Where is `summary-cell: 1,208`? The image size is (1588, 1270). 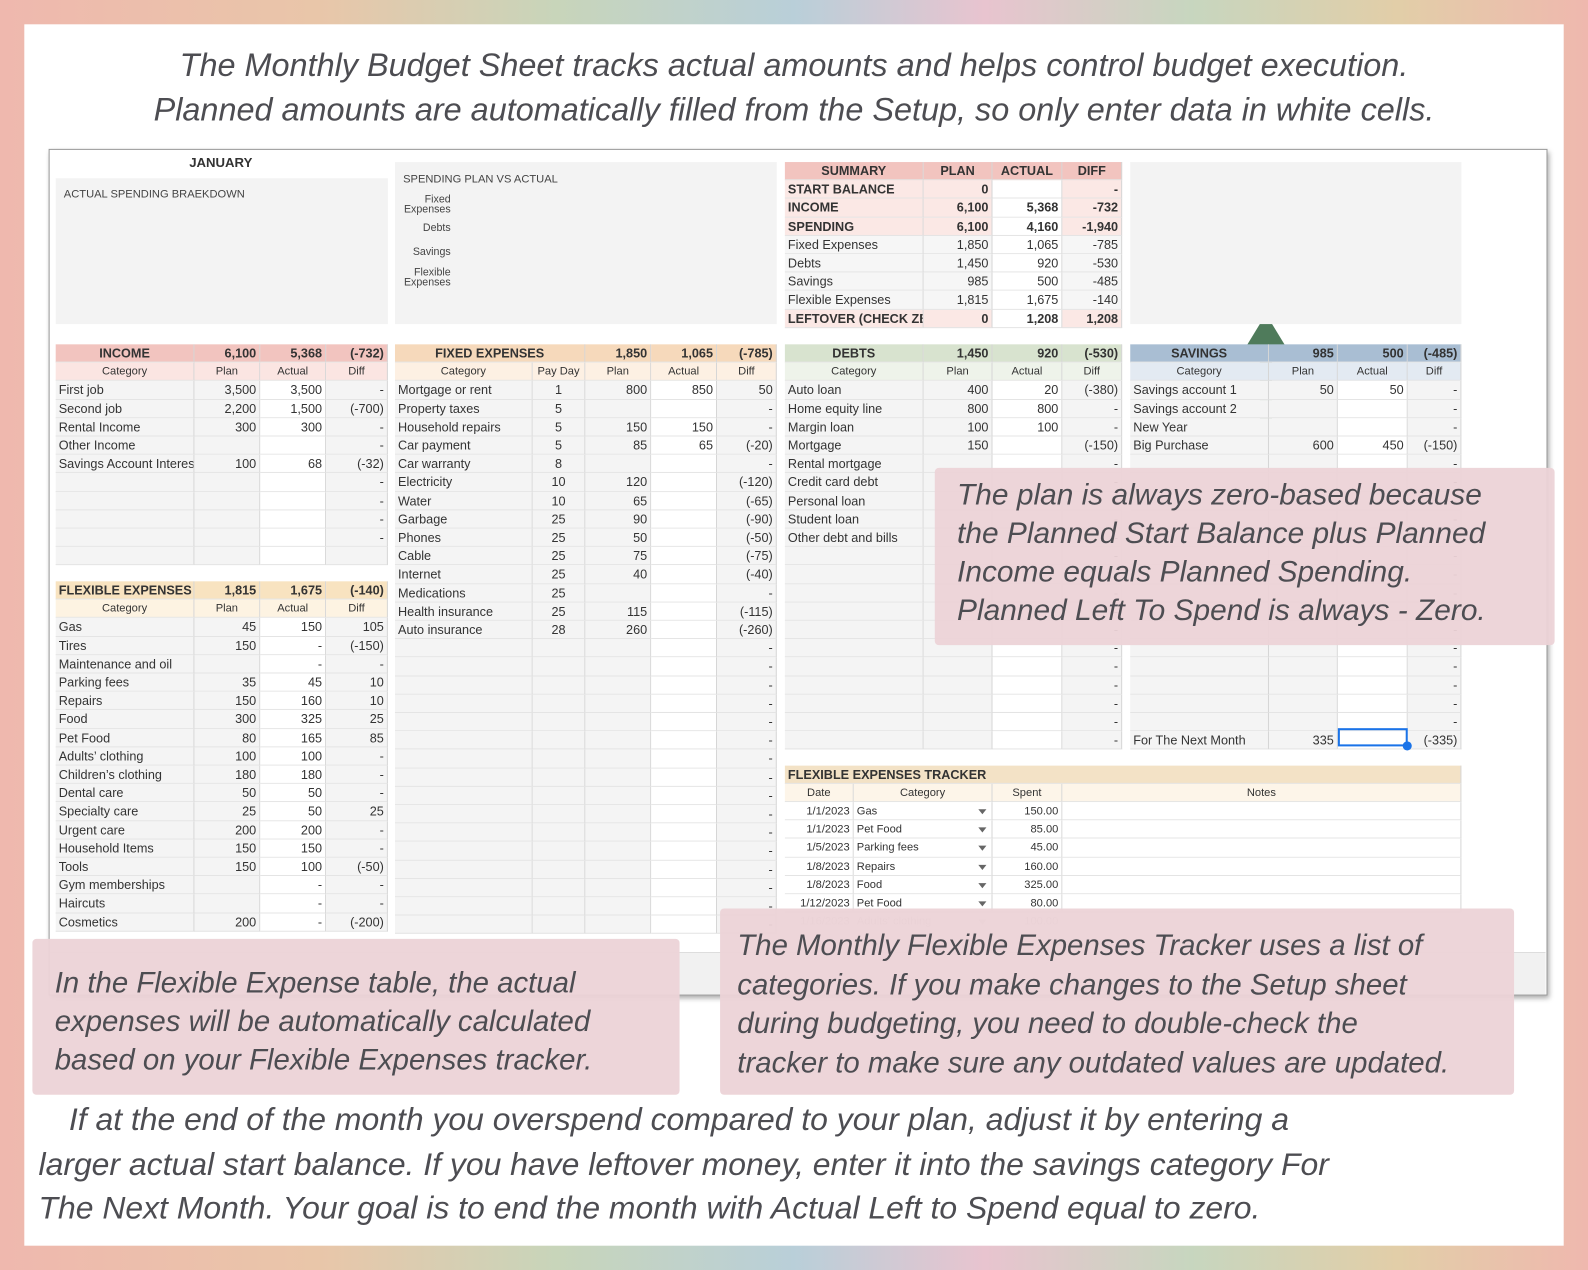
summary-cell: 1,208 is located at coordinates (1092, 318).